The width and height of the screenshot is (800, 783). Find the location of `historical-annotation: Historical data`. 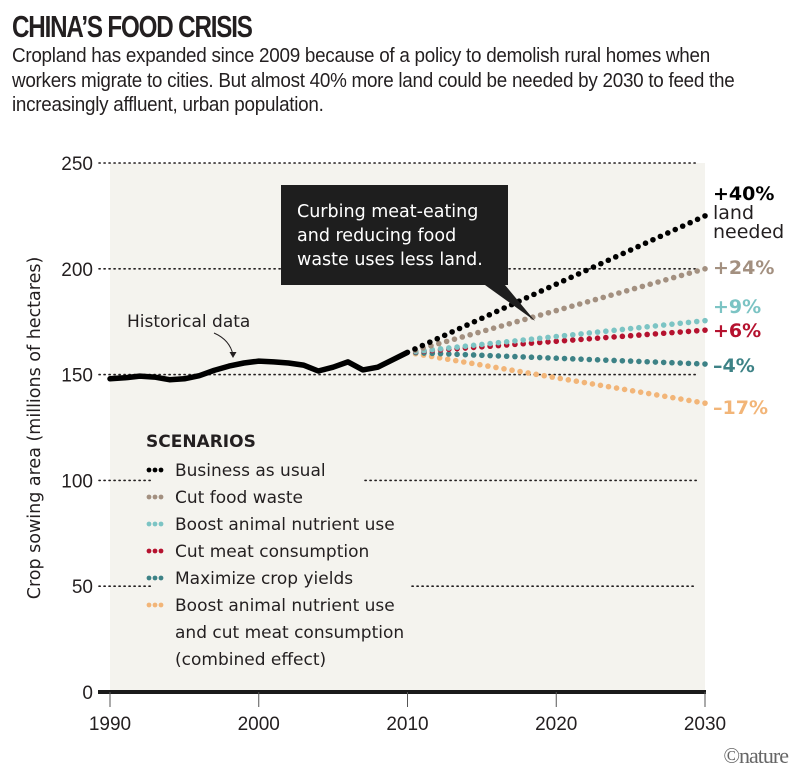

historical-annotation: Historical data is located at coordinates (188, 335).